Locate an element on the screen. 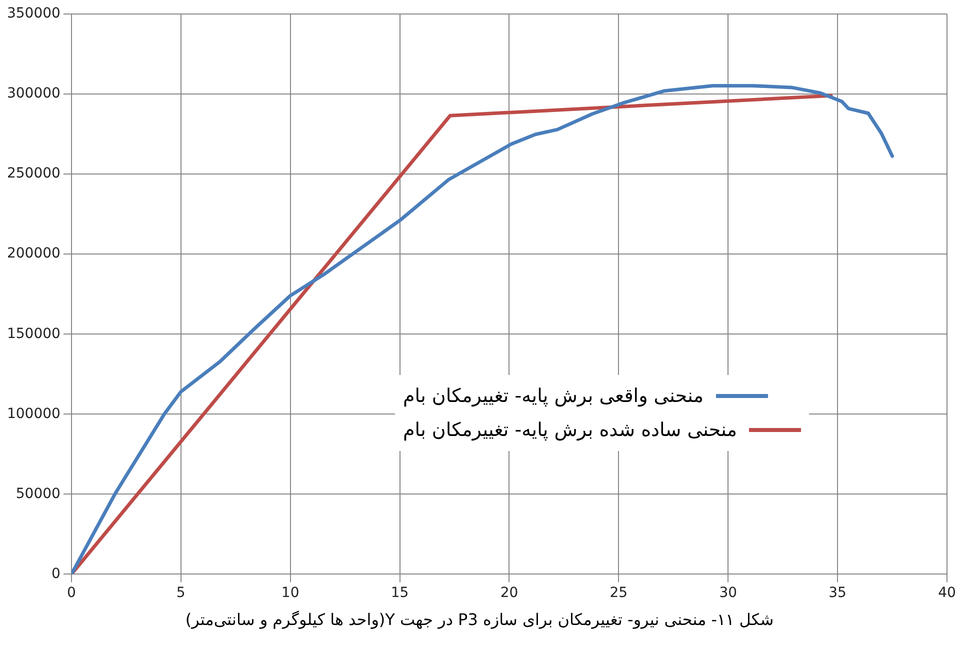  x-tick-label: 0 is located at coordinates (71, 593).